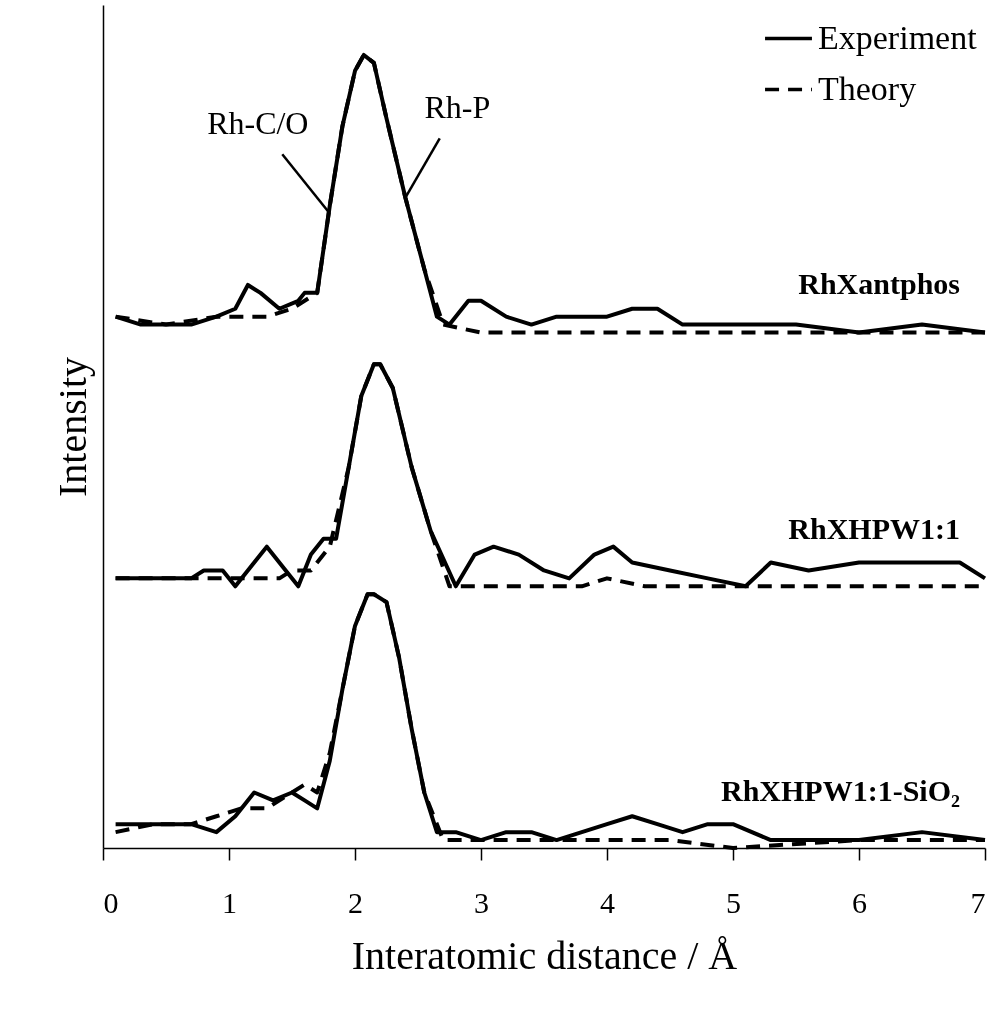 This screenshot has width=997, height=1015. What do you see at coordinates (355, 902) in the screenshot?
I see `x-tick-label: 2` at bounding box center [355, 902].